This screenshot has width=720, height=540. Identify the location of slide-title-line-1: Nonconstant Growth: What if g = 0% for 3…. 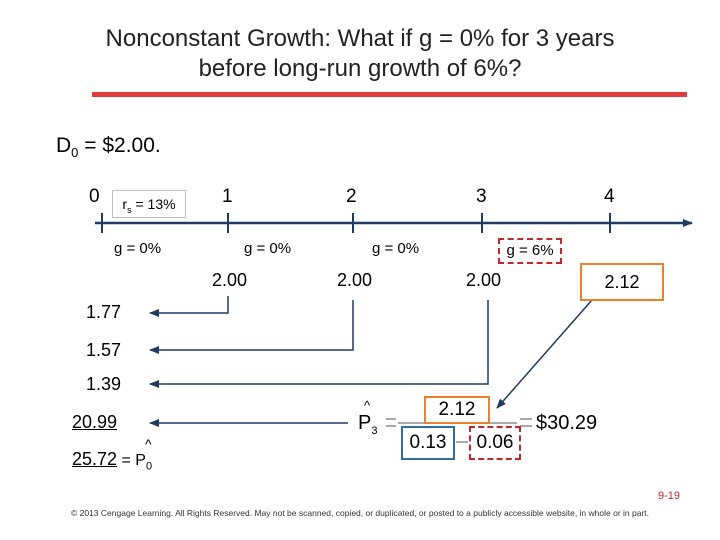
(360, 38).